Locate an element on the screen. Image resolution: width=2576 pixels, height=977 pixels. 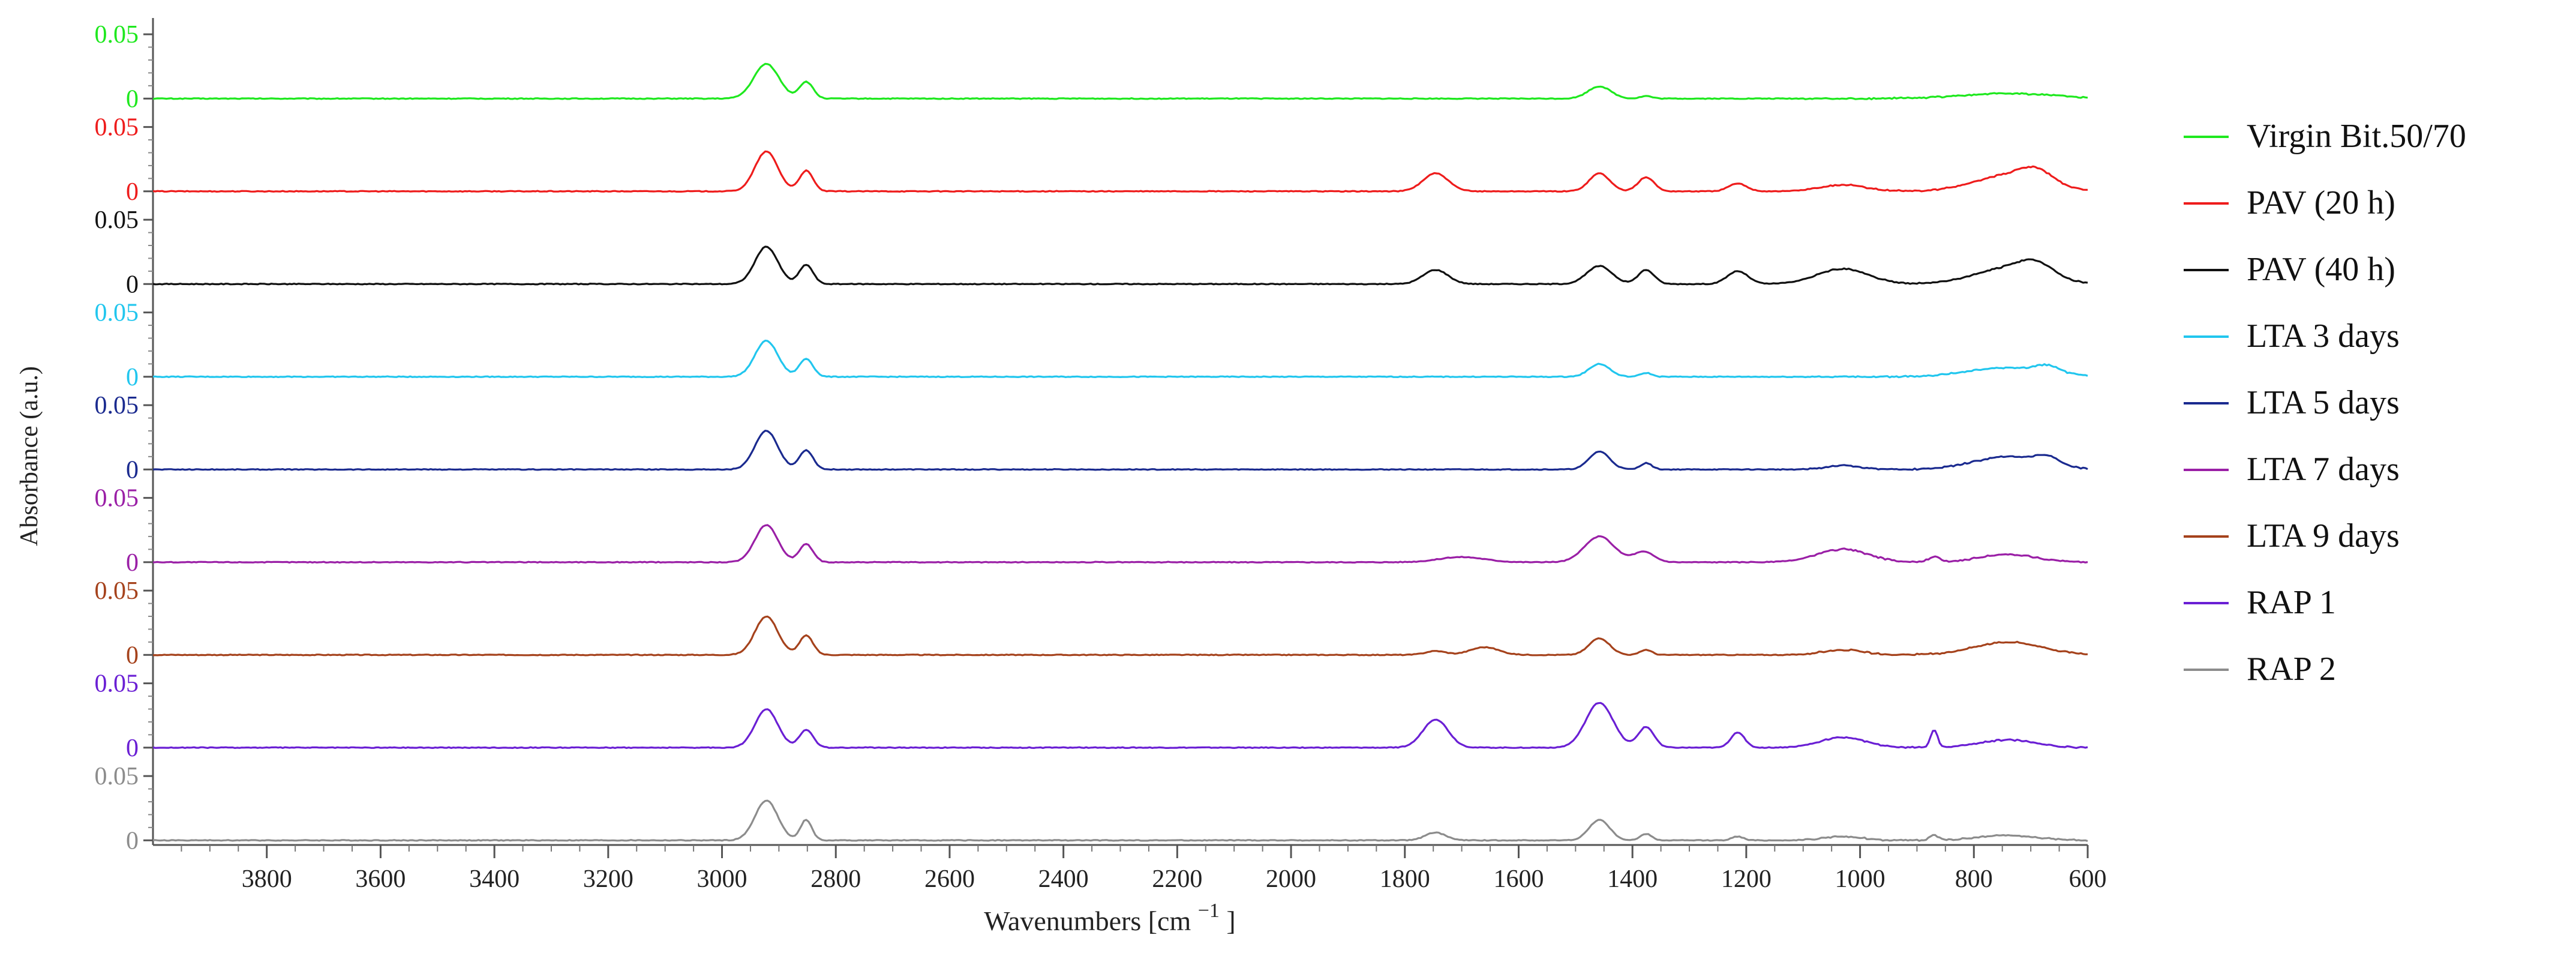
x-tick-label: 3400 is located at coordinates (495, 879).